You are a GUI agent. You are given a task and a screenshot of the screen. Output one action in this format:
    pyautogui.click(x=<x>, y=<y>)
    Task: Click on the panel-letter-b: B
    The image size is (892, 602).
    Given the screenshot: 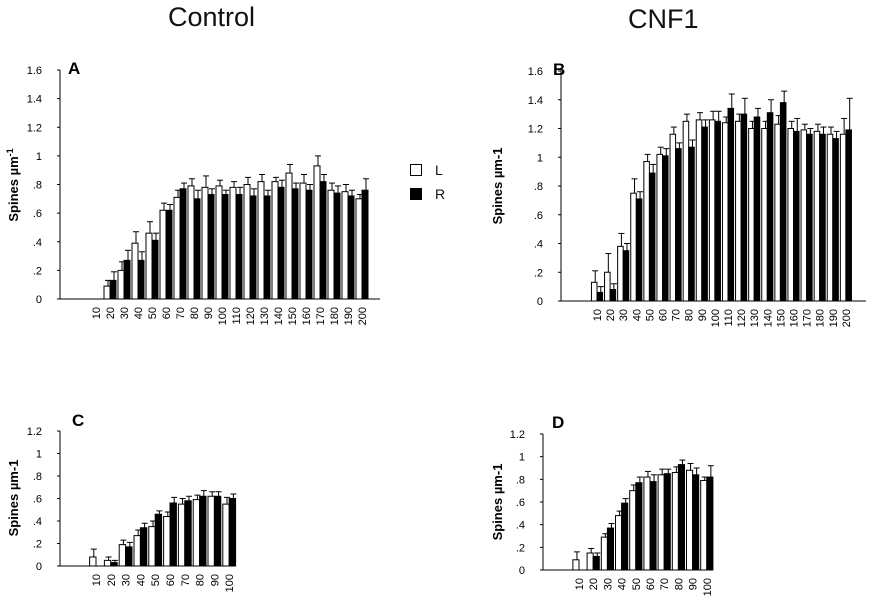 What is the action you would take?
    pyautogui.click(x=559, y=69)
    